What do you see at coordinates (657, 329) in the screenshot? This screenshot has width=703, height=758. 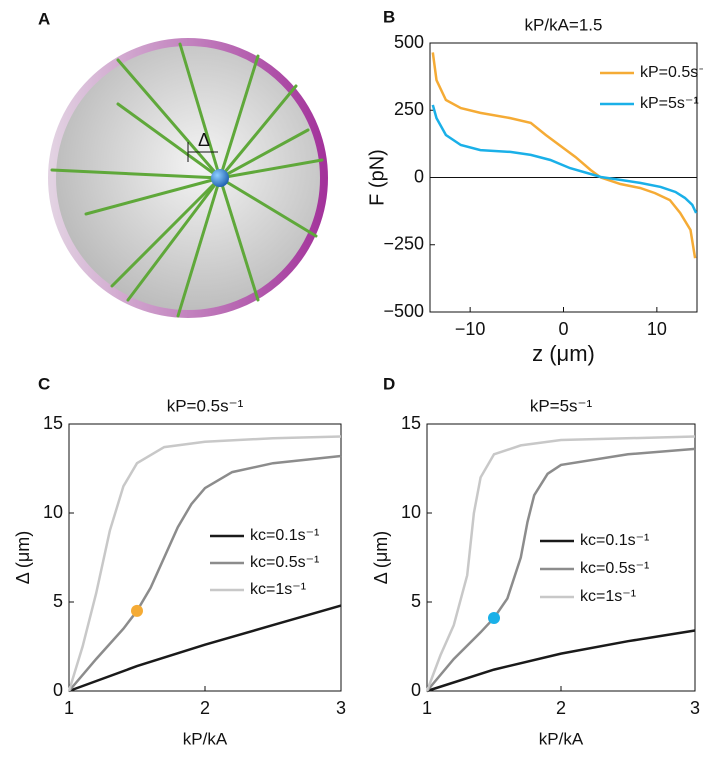 I see `x-tick-label: 10` at bounding box center [657, 329].